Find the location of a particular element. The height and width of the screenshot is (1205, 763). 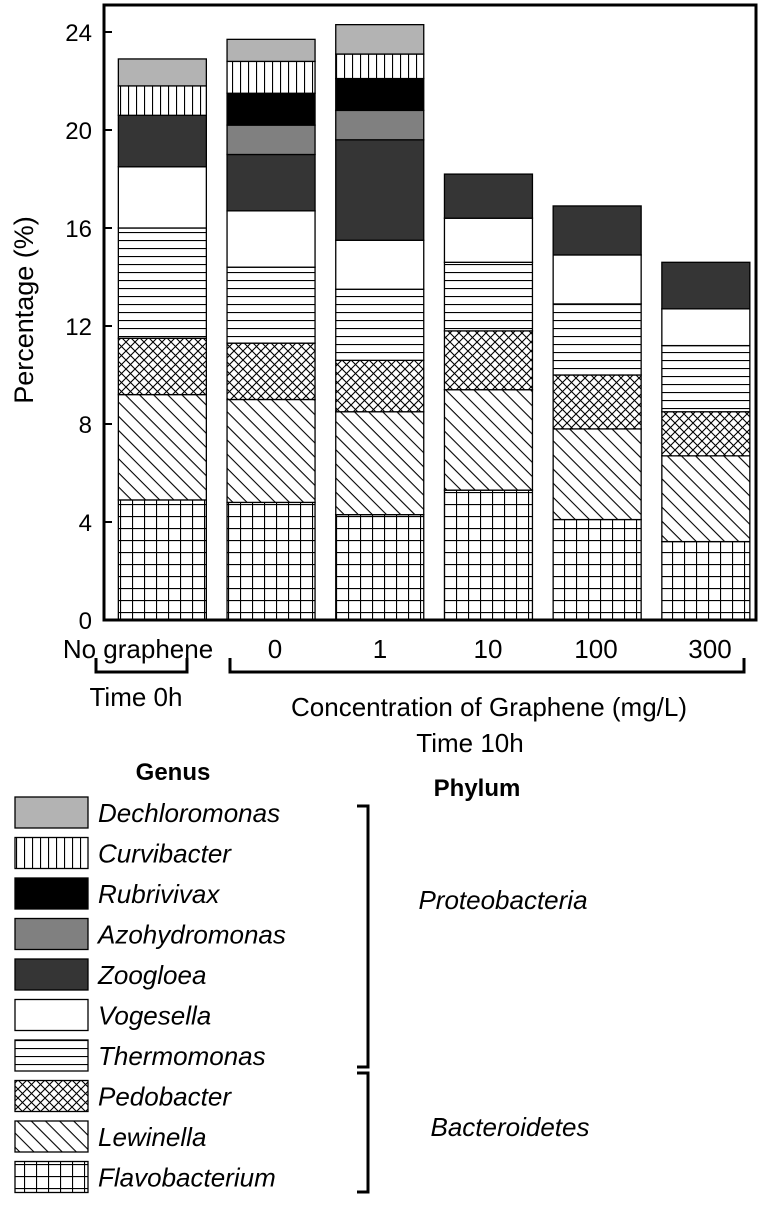

legend-label-curvibacter: Curvibacter is located at coordinates (165, 854).